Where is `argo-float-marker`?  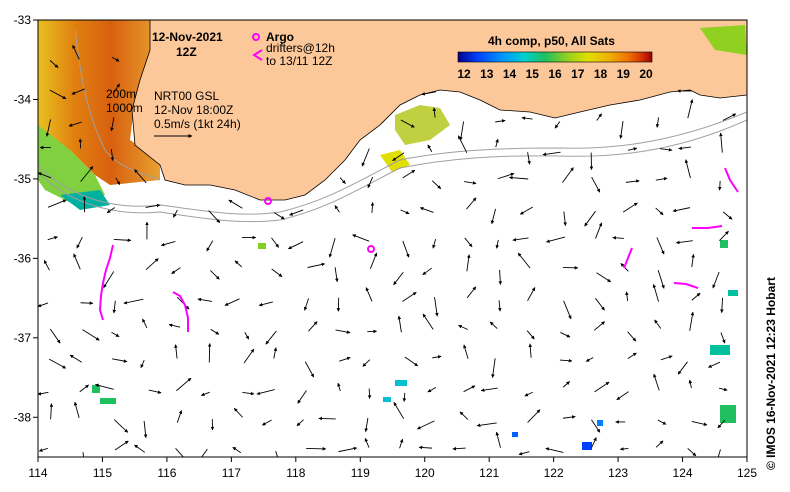
argo-float-marker is located at coordinates (371, 249).